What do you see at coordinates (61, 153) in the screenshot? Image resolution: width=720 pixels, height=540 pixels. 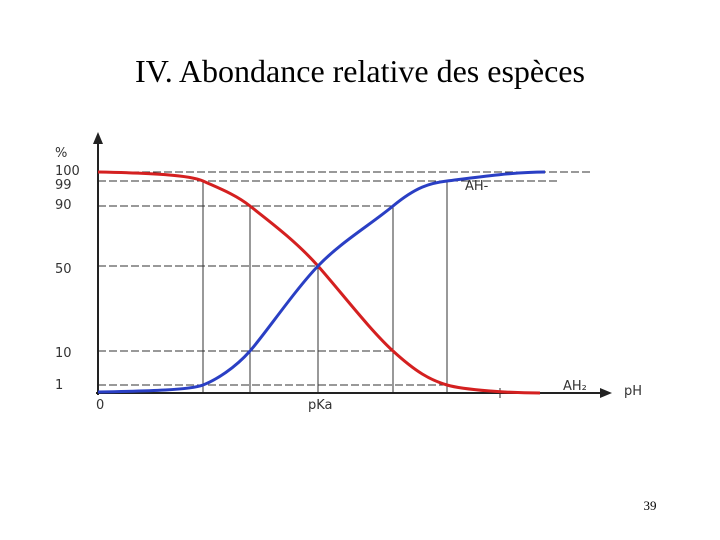 I see `y-unit: %` at bounding box center [61, 153].